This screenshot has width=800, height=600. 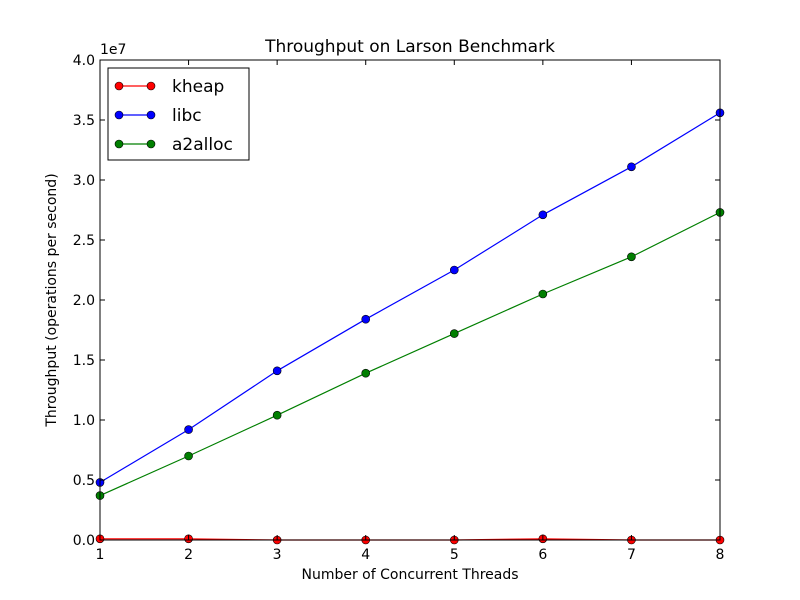 What do you see at coordinates (365, 555) in the screenshot?
I see `x-tick-label: 4` at bounding box center [365, 555].